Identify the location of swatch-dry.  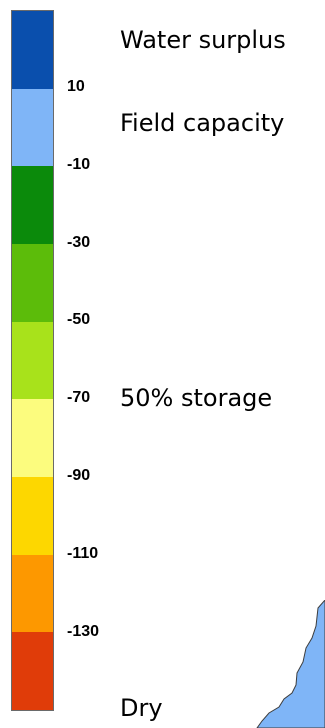
(32, 671).